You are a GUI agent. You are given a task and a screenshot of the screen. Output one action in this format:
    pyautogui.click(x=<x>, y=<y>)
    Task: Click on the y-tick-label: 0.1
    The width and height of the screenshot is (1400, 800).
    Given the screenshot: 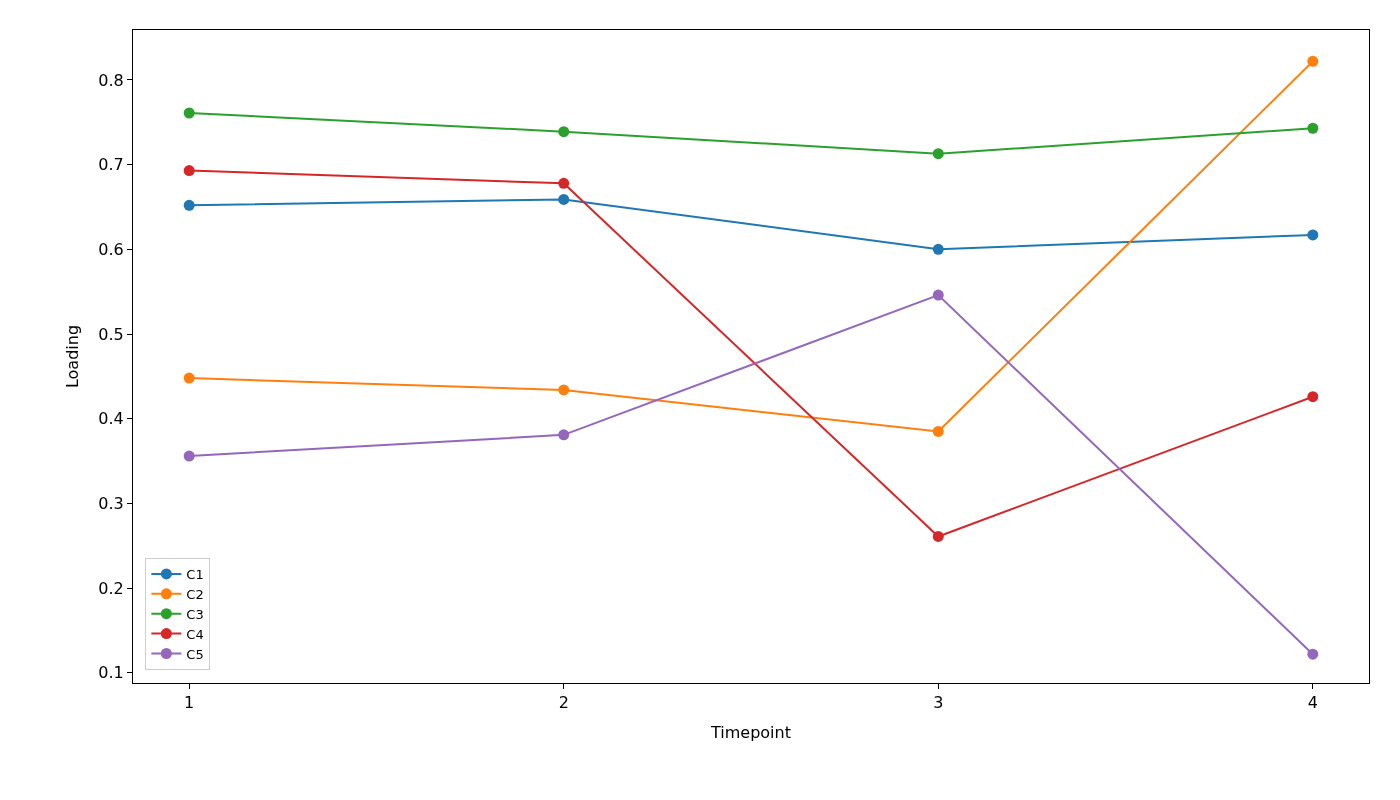 What is the action you would take?
    pyautogui.click(x=111, y=673)
    